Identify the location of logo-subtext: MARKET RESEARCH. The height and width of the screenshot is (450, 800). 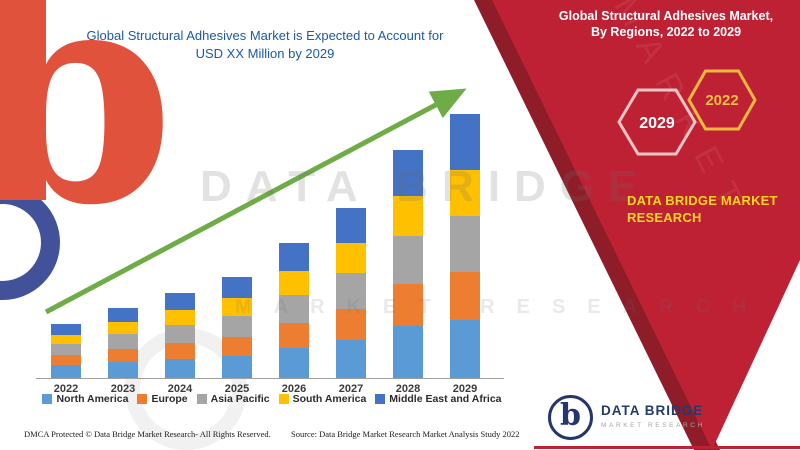
(653, 425).